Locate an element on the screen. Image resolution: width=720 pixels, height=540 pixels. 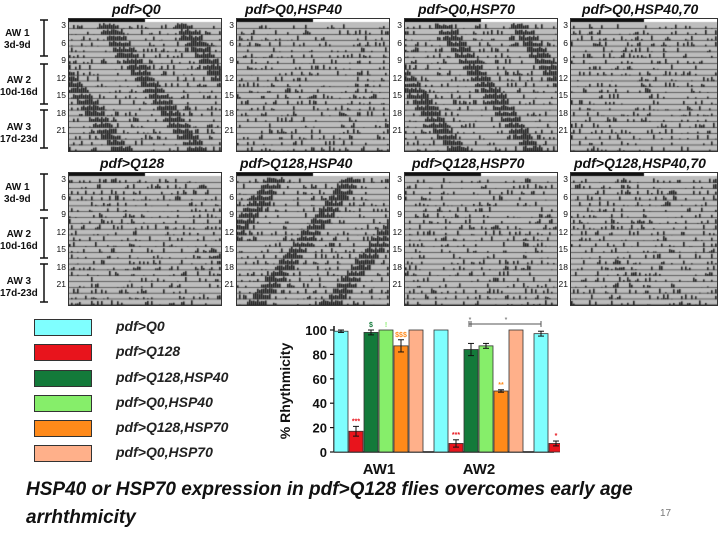
aw2-label-row1: AW 2 10d-16d is located at coordinates (19, 86).